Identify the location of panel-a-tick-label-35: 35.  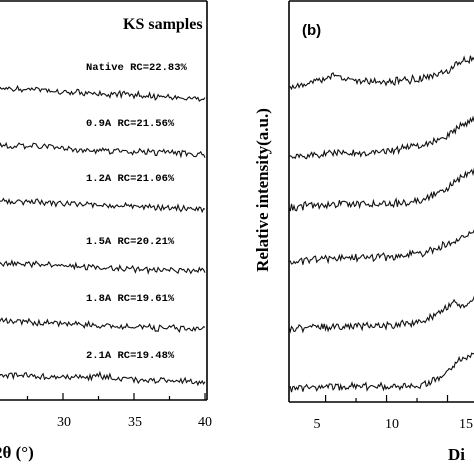
(135, 422).